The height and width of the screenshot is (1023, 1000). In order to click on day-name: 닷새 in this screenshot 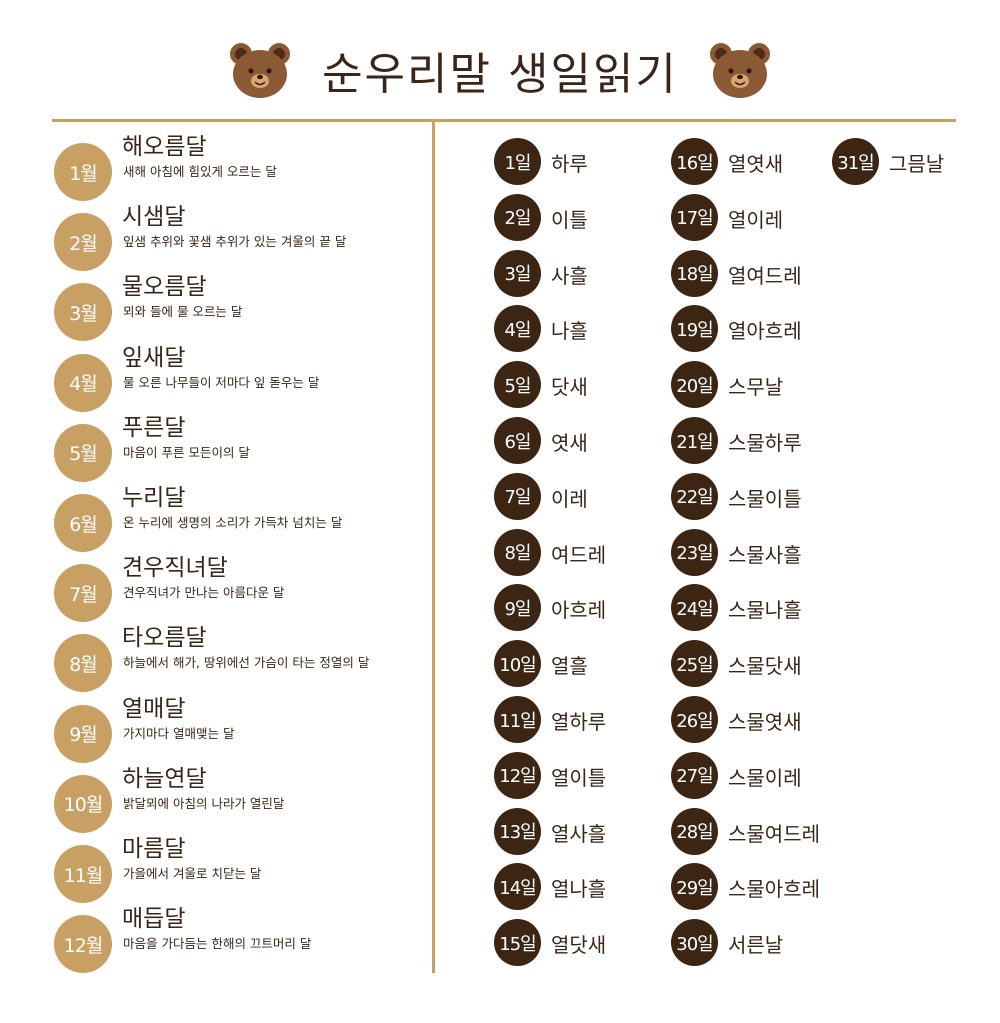, I will do `click(569, 387)`.